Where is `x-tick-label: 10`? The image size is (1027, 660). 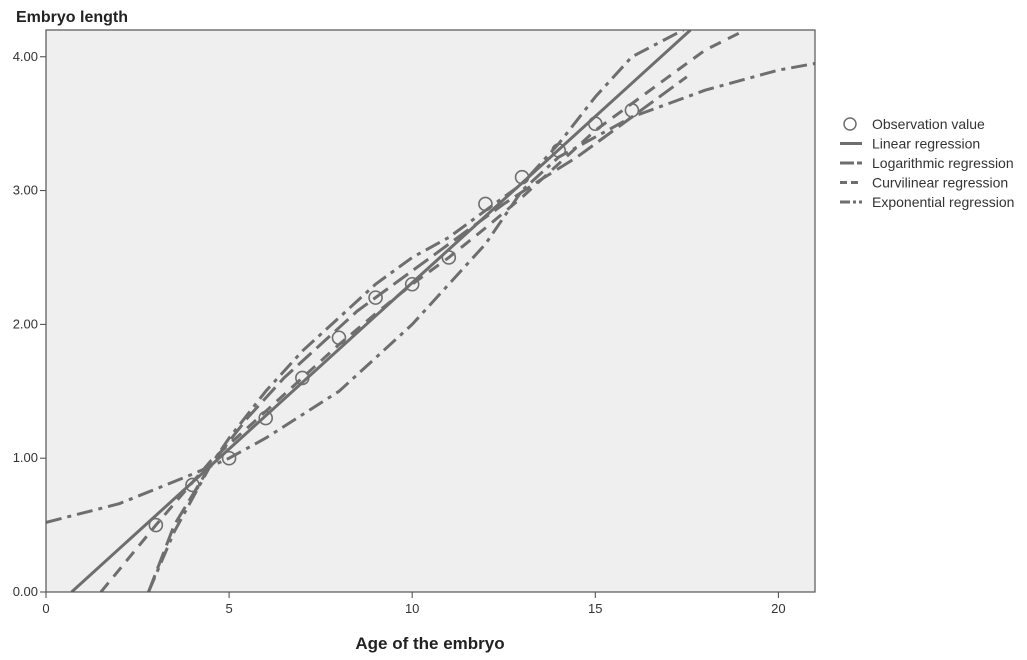
x-tick-label: 10 is located at coordinates (412, 608).